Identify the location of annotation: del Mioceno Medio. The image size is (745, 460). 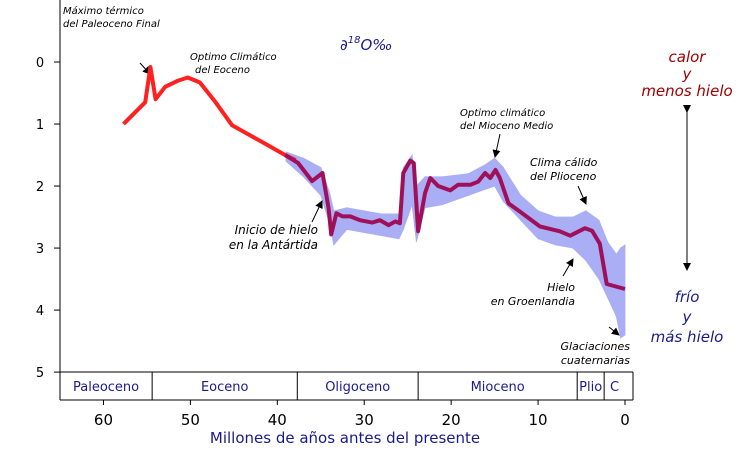
(506, 126).